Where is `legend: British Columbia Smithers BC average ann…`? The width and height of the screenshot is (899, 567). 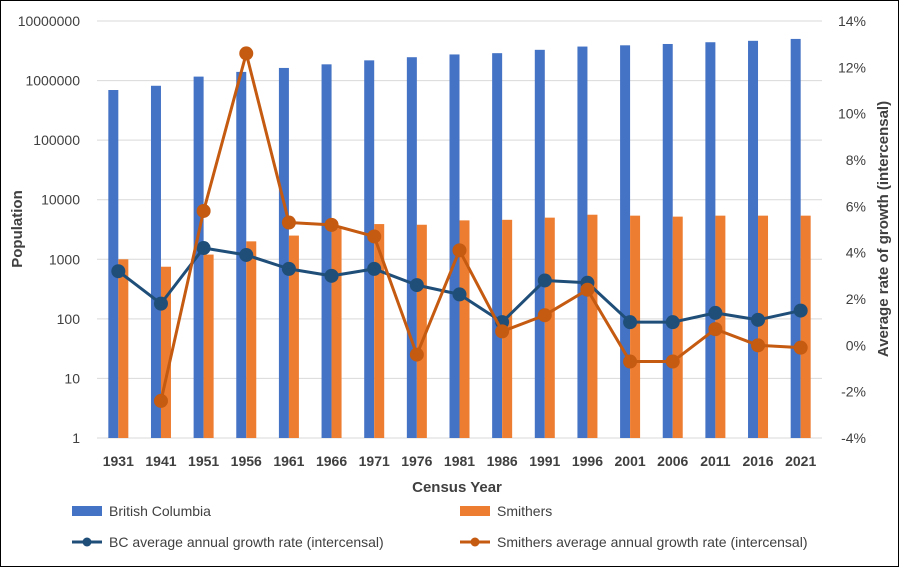 legend: British Columbia Smithers BC average ann… is located at coordinates (440, 526).